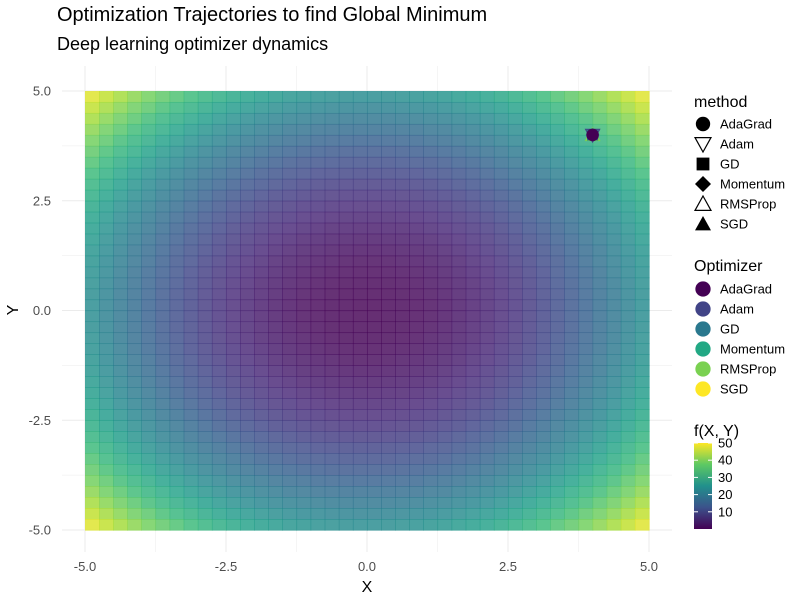 The image size is (800, 600). What do you see at coordinates (725, 460) in the screenshot?
I see `colorbar-tick-label: 40` at bounding box center [725, 460].